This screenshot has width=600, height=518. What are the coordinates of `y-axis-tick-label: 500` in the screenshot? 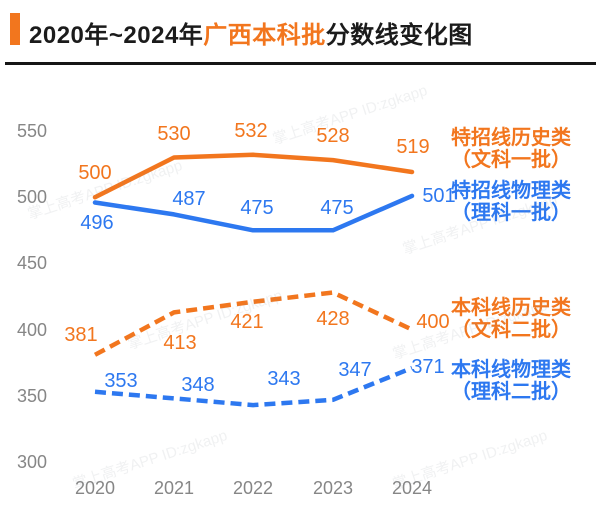 It's located at (31, 197).